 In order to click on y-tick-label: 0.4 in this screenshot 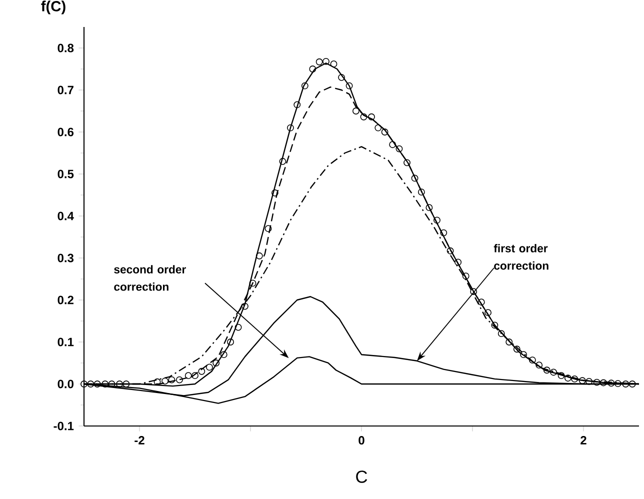, I will do `click(66, 216)`.